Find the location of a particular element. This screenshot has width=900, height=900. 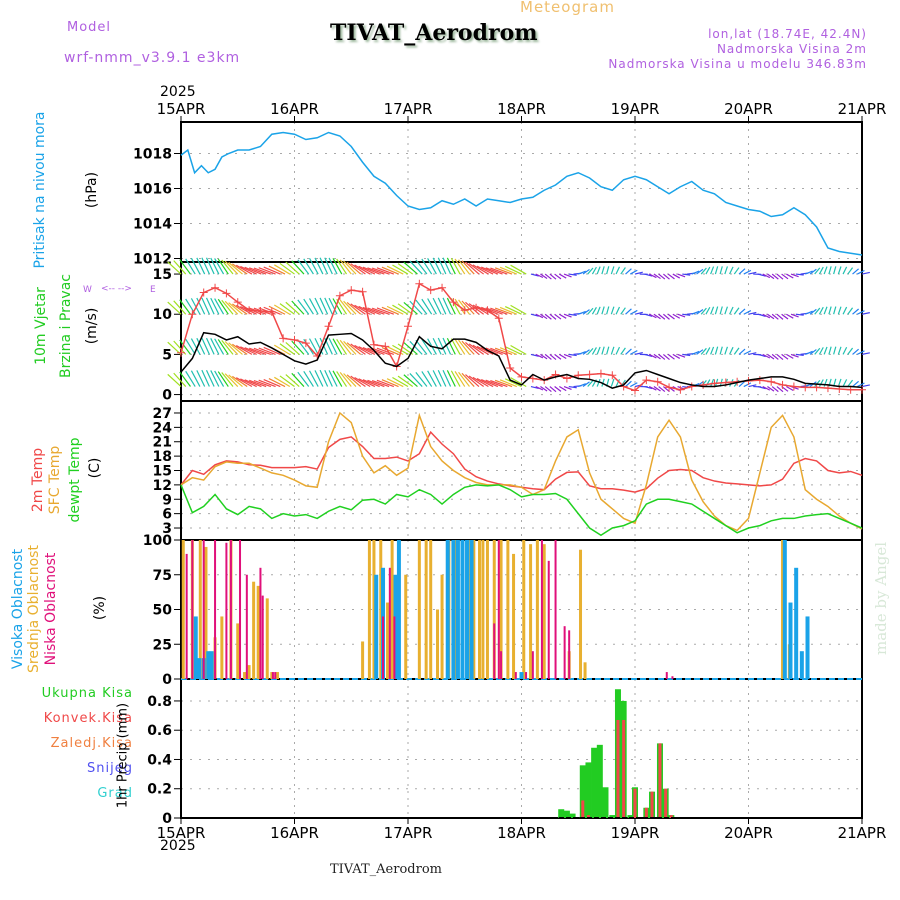

y-tick-label: 100 is located at coordinates (157, 541).